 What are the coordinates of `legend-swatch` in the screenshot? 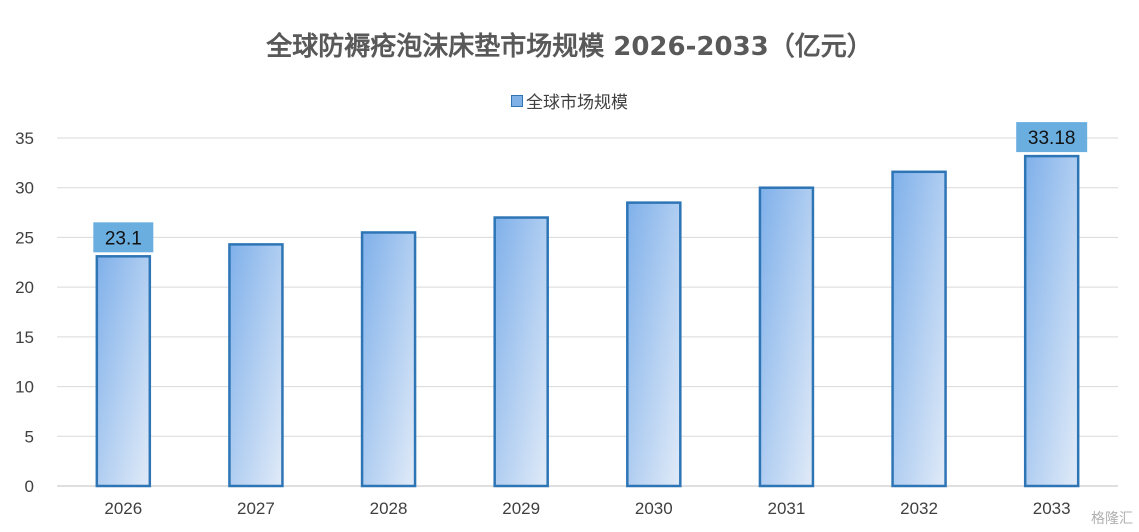 It's located at (517, 101).